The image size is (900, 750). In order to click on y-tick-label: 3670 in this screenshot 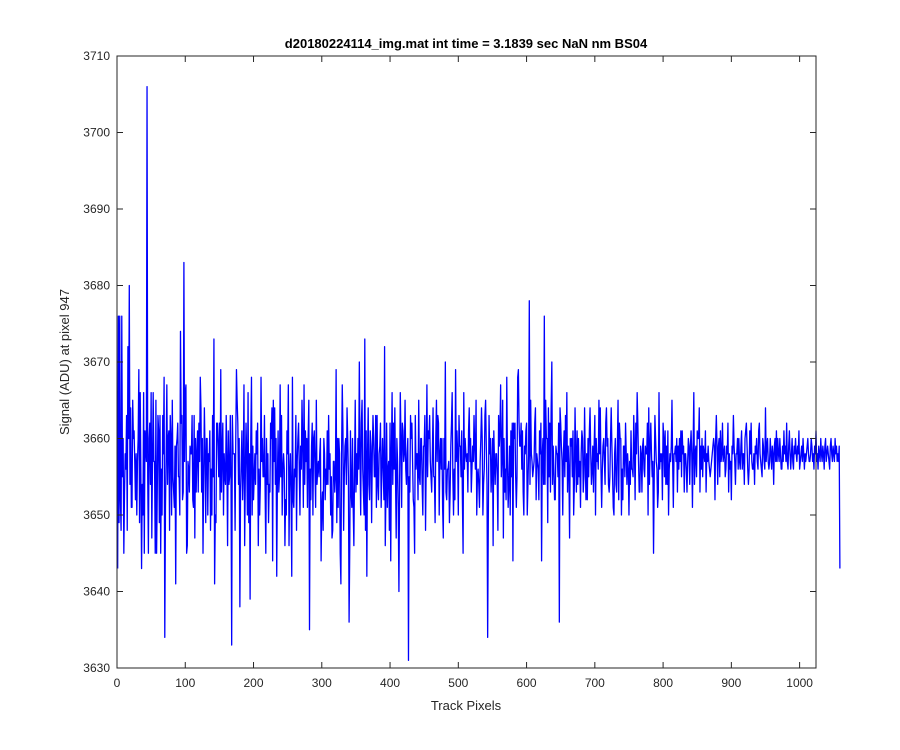, I will do `click(96, 362)`.